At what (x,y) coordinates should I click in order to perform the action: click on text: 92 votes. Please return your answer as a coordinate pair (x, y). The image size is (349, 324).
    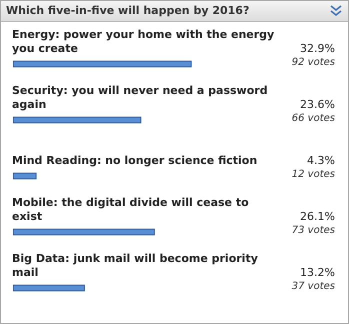
    Looking at the image, I should click on (313, 63).